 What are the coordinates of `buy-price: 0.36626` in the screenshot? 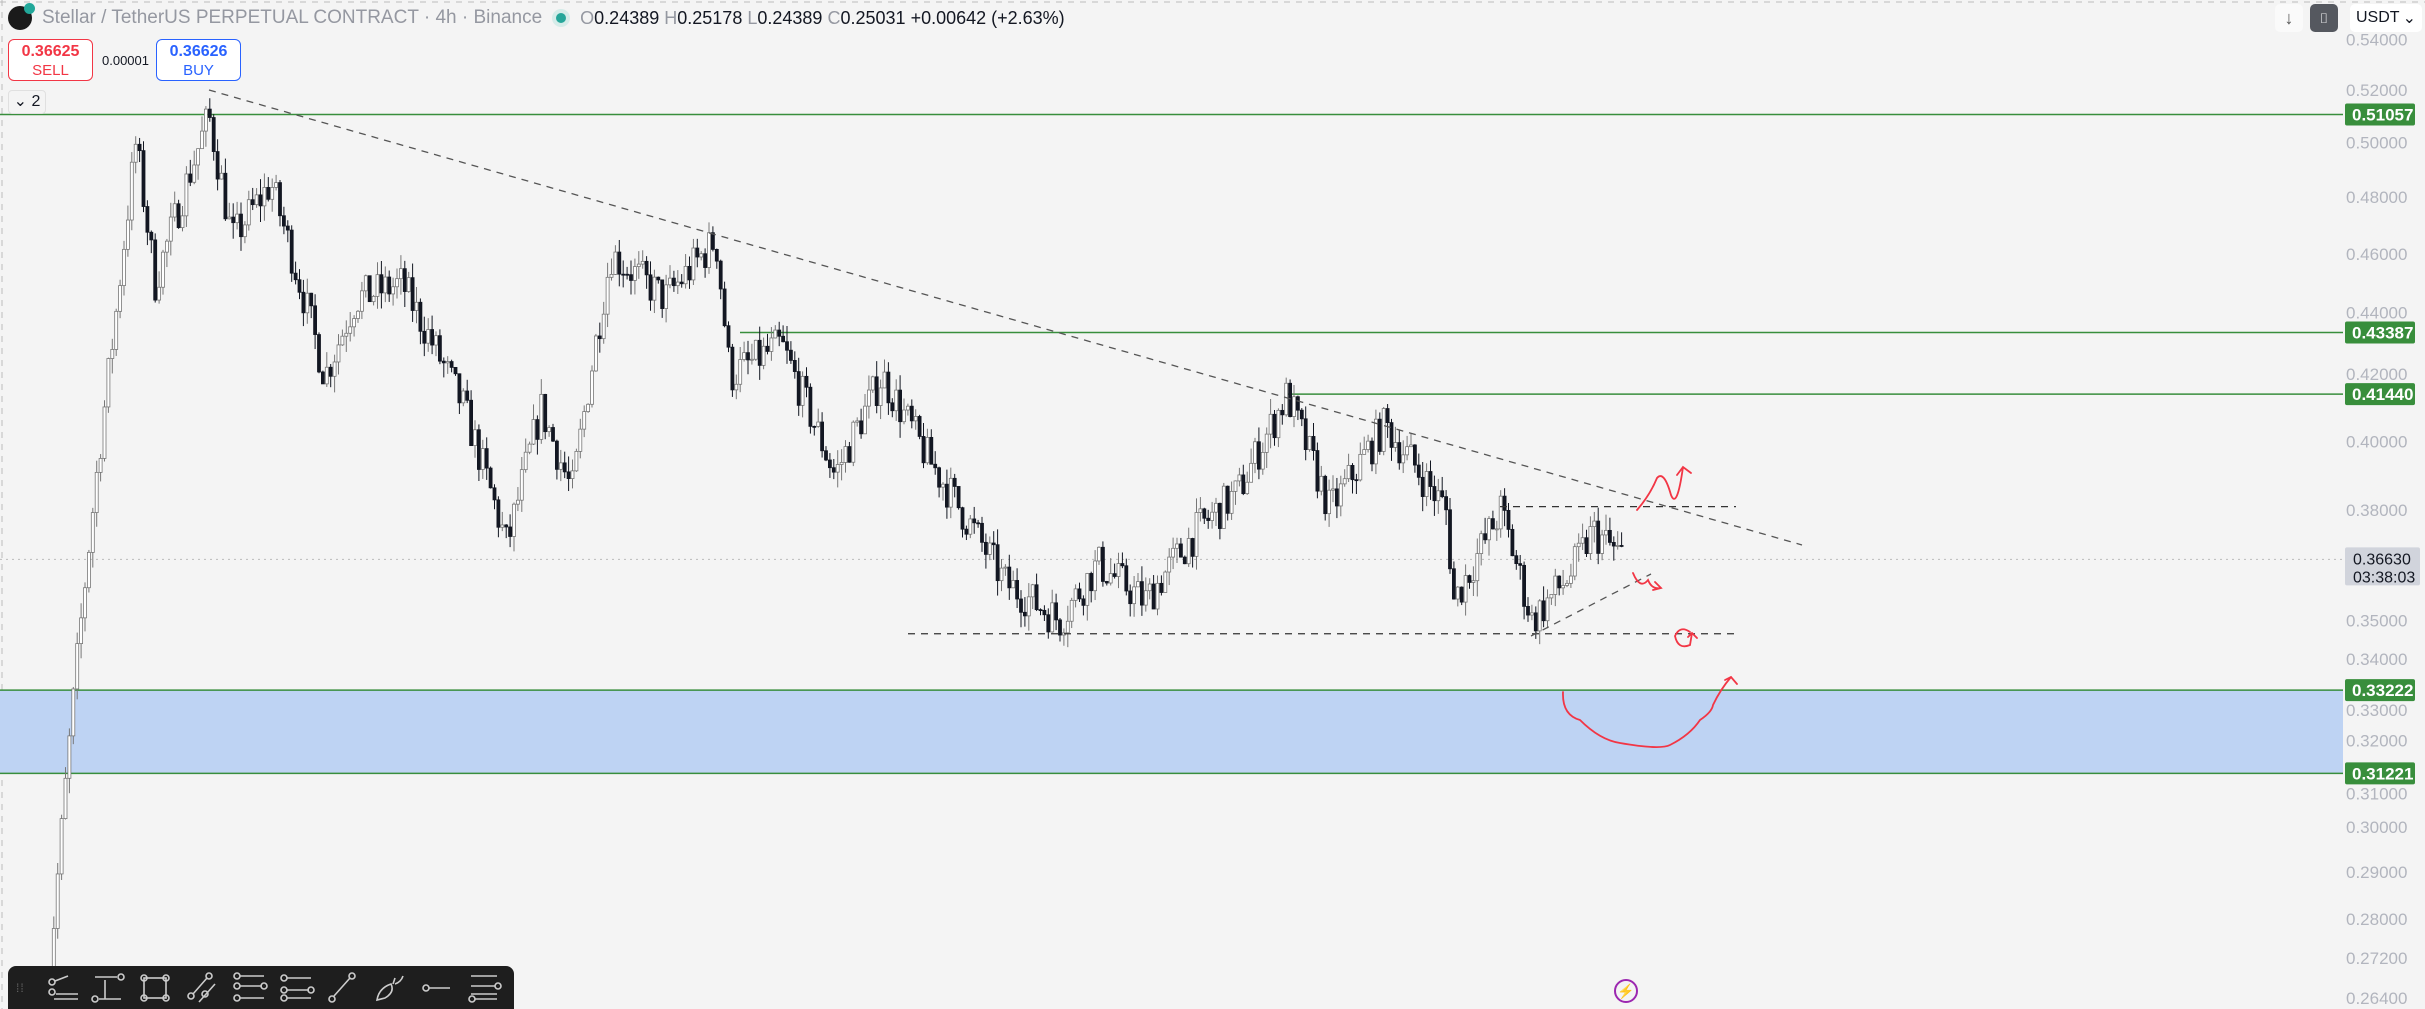 It's located at (198, 51).